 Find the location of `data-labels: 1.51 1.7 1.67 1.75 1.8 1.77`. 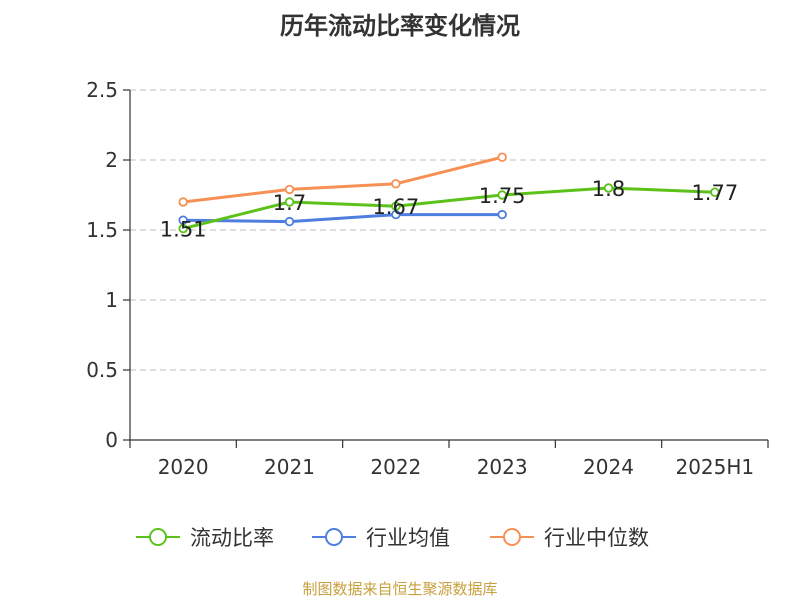

data-labels: 1.51 1.7 1.67 1.75 1.8 1.77 is located at coordinates (449, 209).